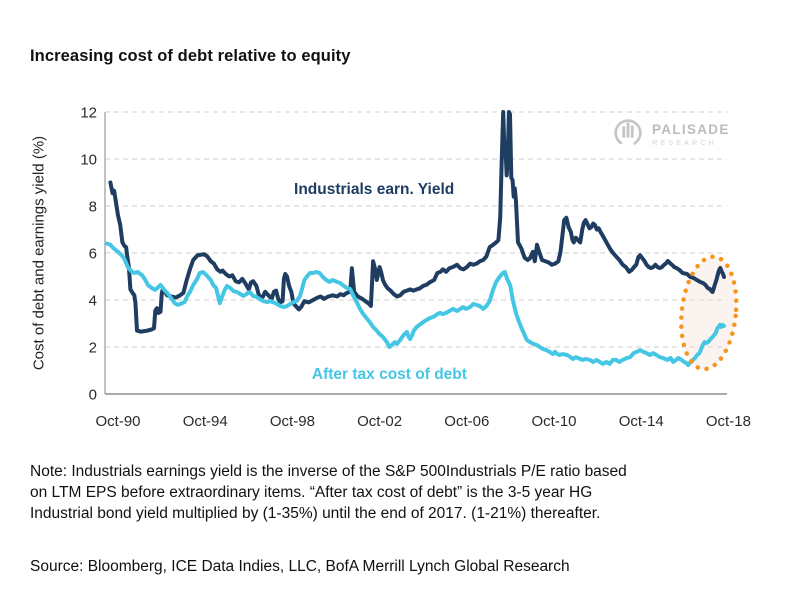 Image resolution: width=795 pixels, height=600 pixels. What do you see at coordinates (292, 421) in the screenshot?
I see `x-tick-label-Oct-98: Oct-98` at bounding box center [292, 421].